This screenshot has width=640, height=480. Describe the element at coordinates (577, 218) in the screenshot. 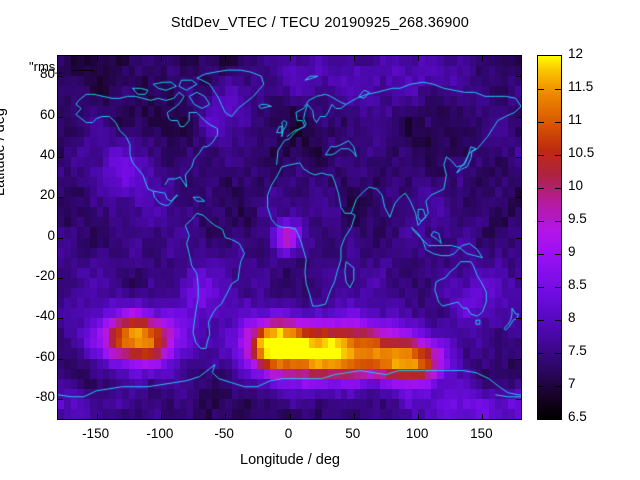

I see `colorbar-tick-label: 9.5` at that location.